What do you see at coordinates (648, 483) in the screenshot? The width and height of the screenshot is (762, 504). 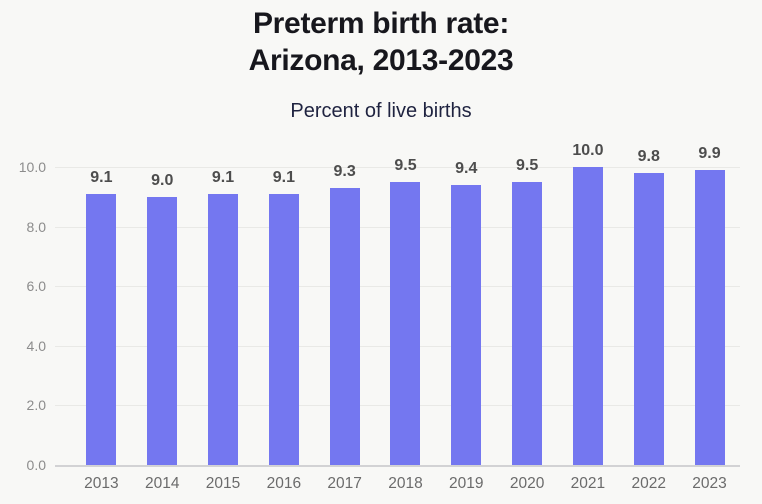 I see `x-axis-tick-label: 2022` at bounding box center [648, 483].